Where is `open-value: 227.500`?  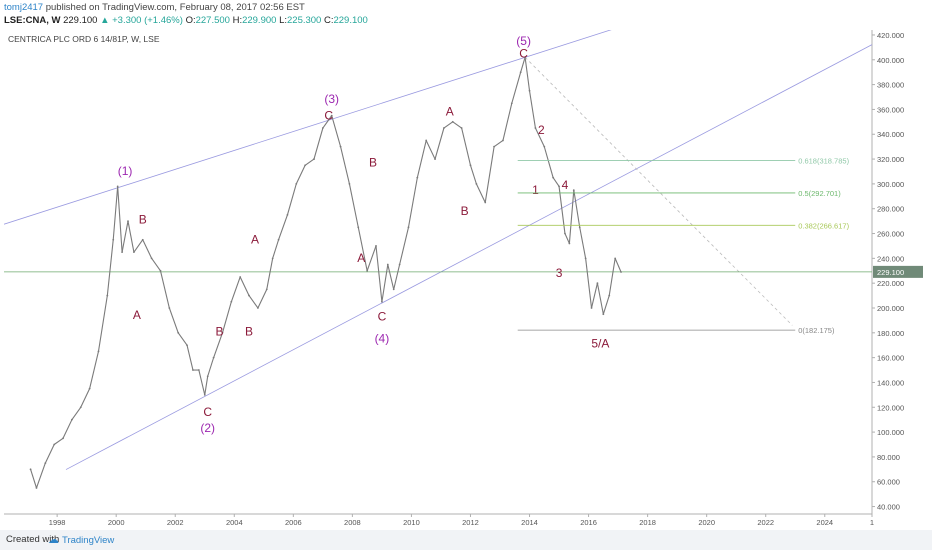 open-value: 227.500 is located at coordinates (212, 20).